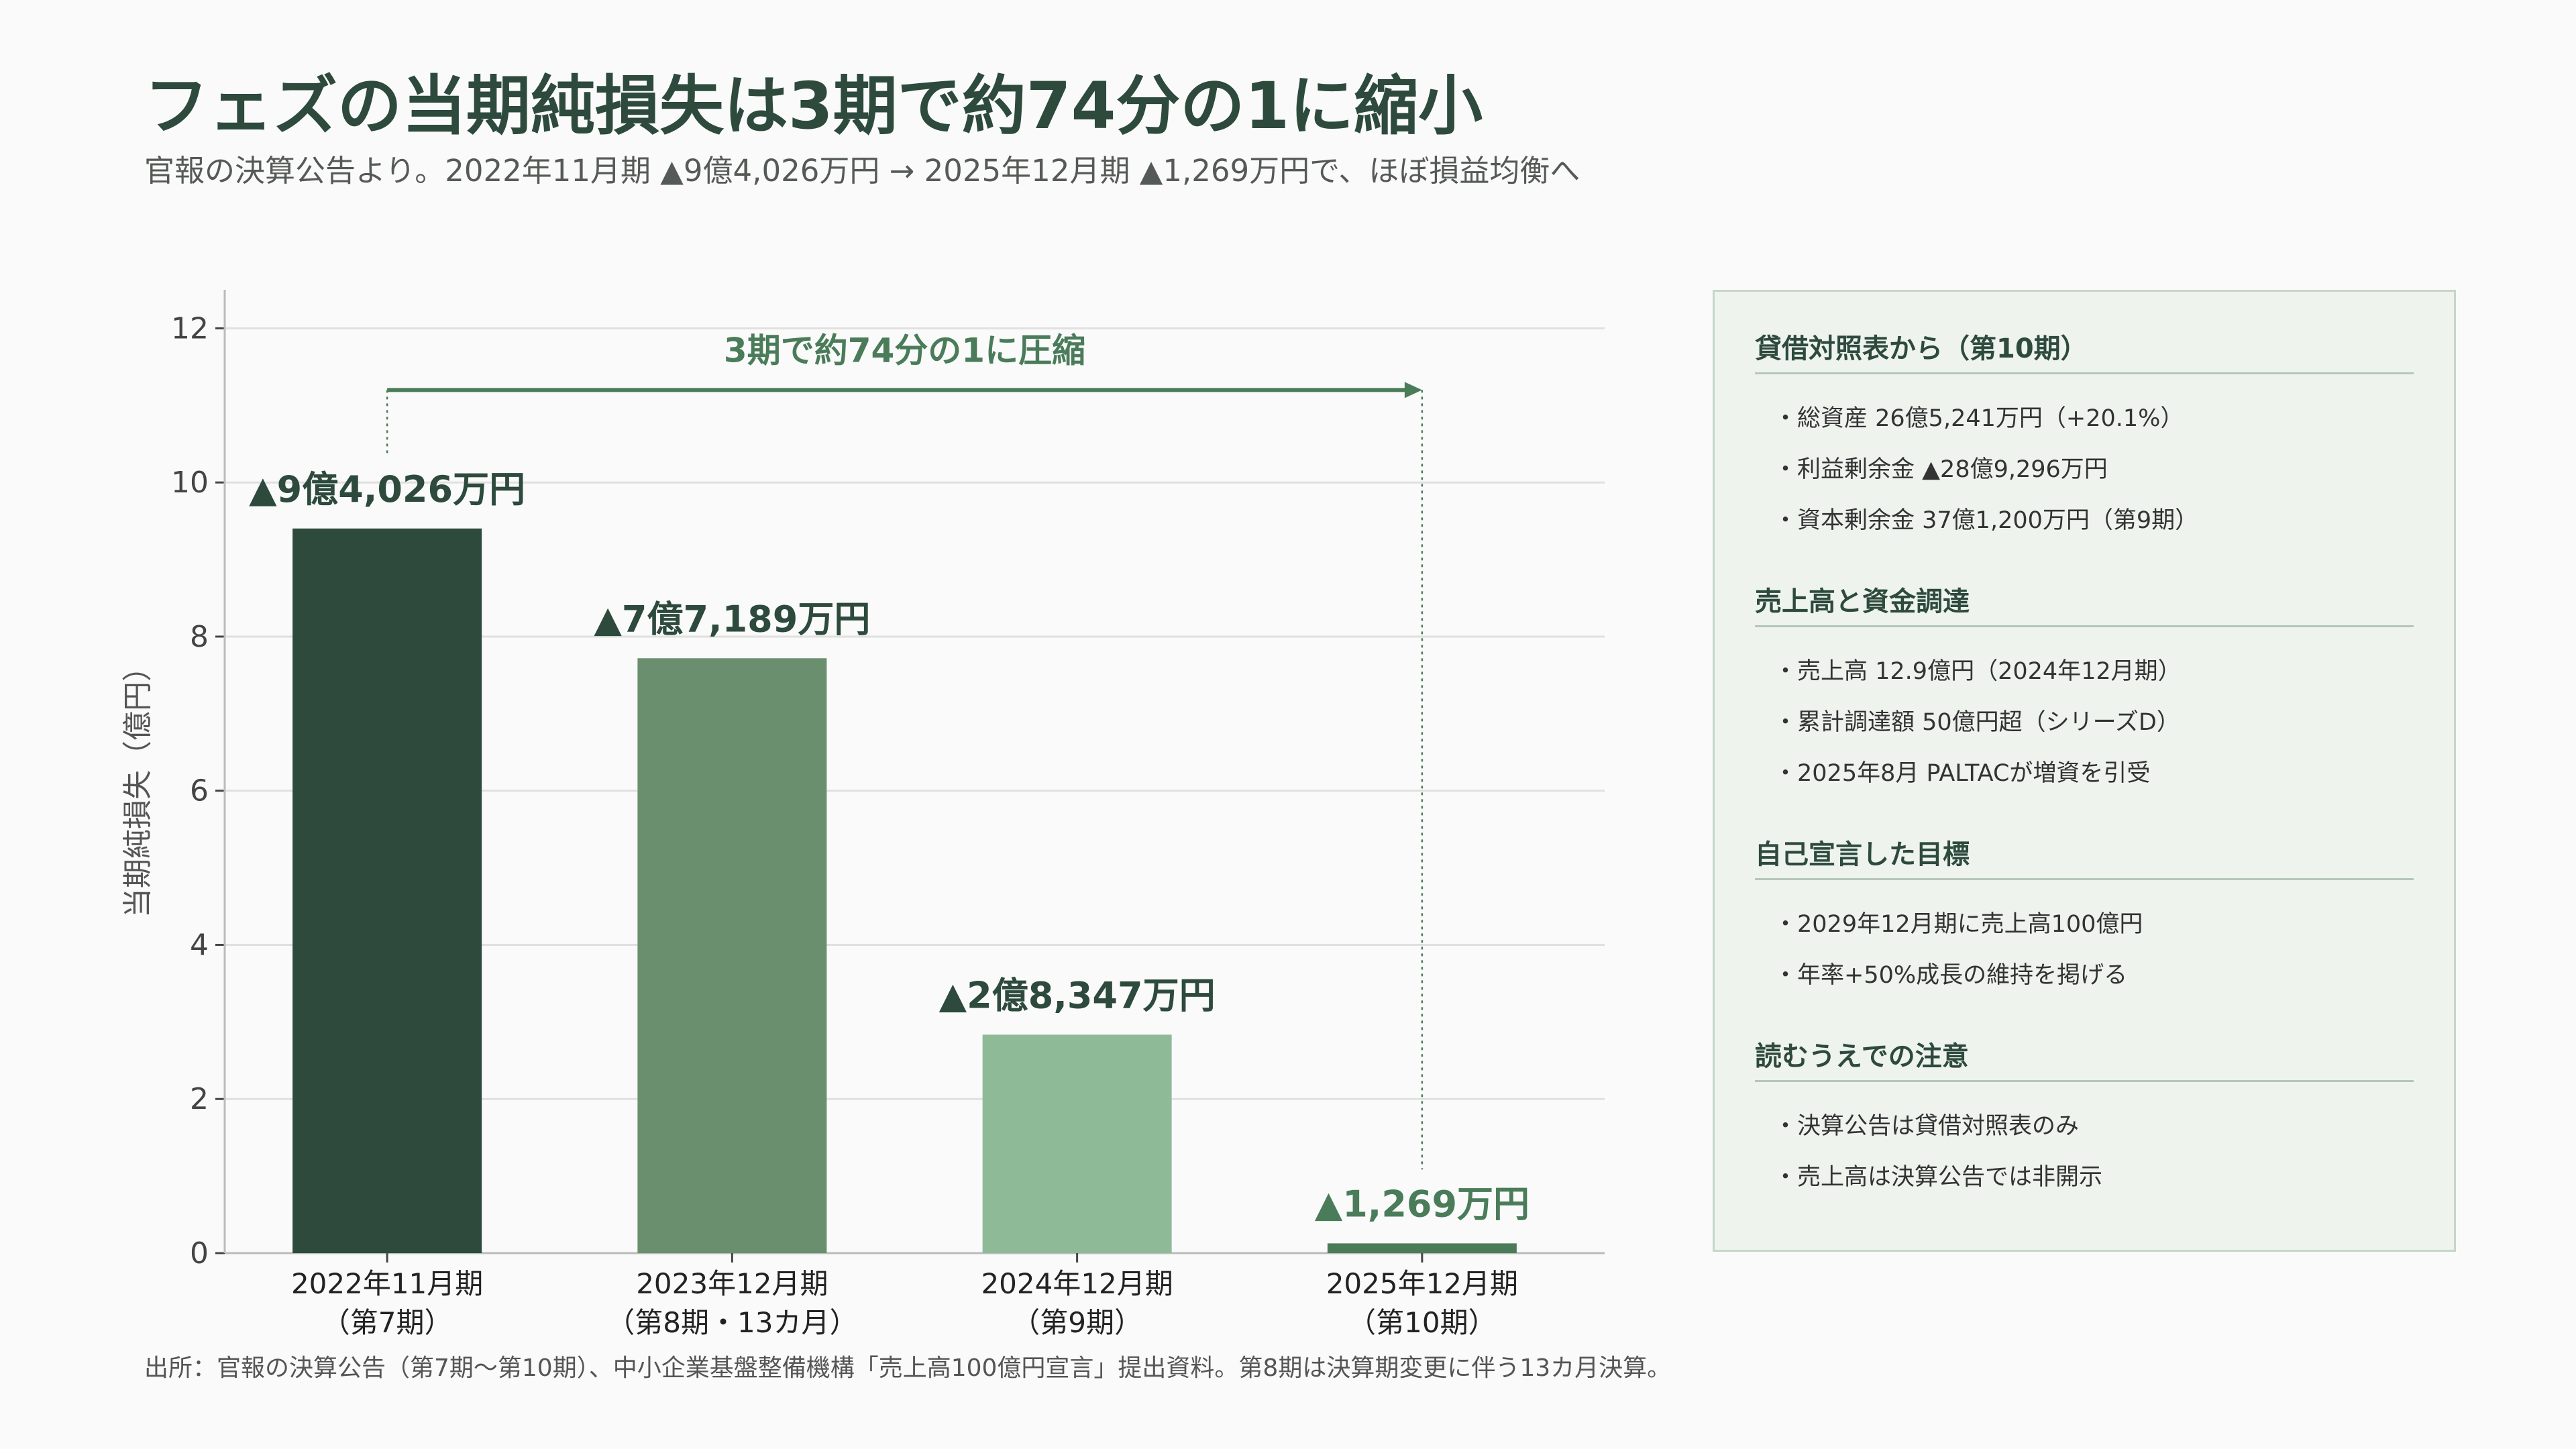  Describe the element at coordinates (1422, 1283) in the screenshot. I see `x-tick-label: 2025年12月期` at that location.